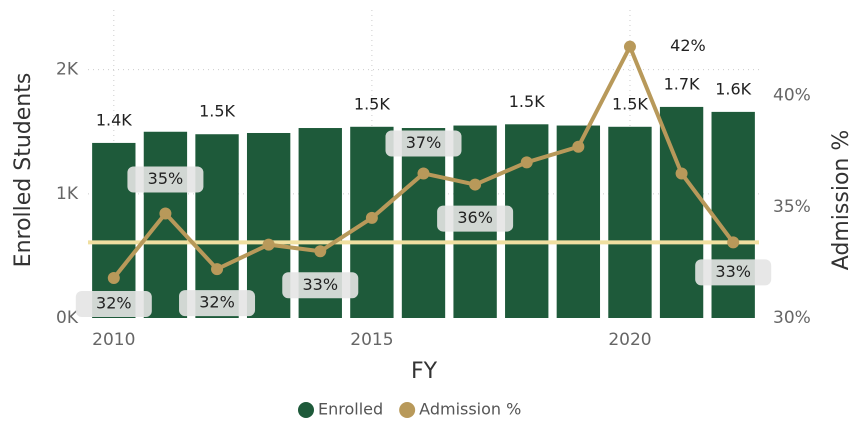  Describe the element at coordinates (629, 340) in the screenshot. I see `x-tick-label: 2020` at that location.